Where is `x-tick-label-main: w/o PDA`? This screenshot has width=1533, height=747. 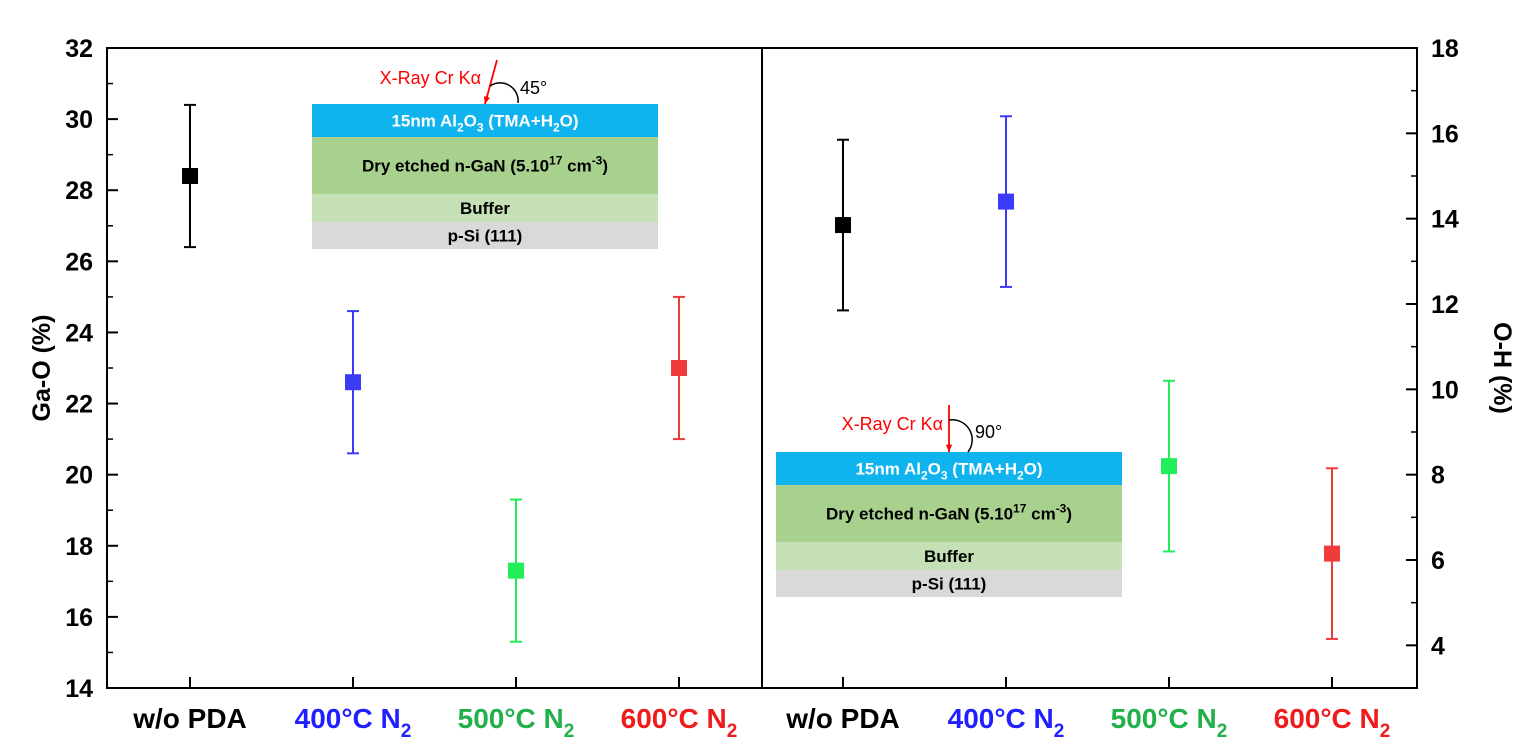
x-tick-label-main: w/o PDA is located at coordinates (189, 718).